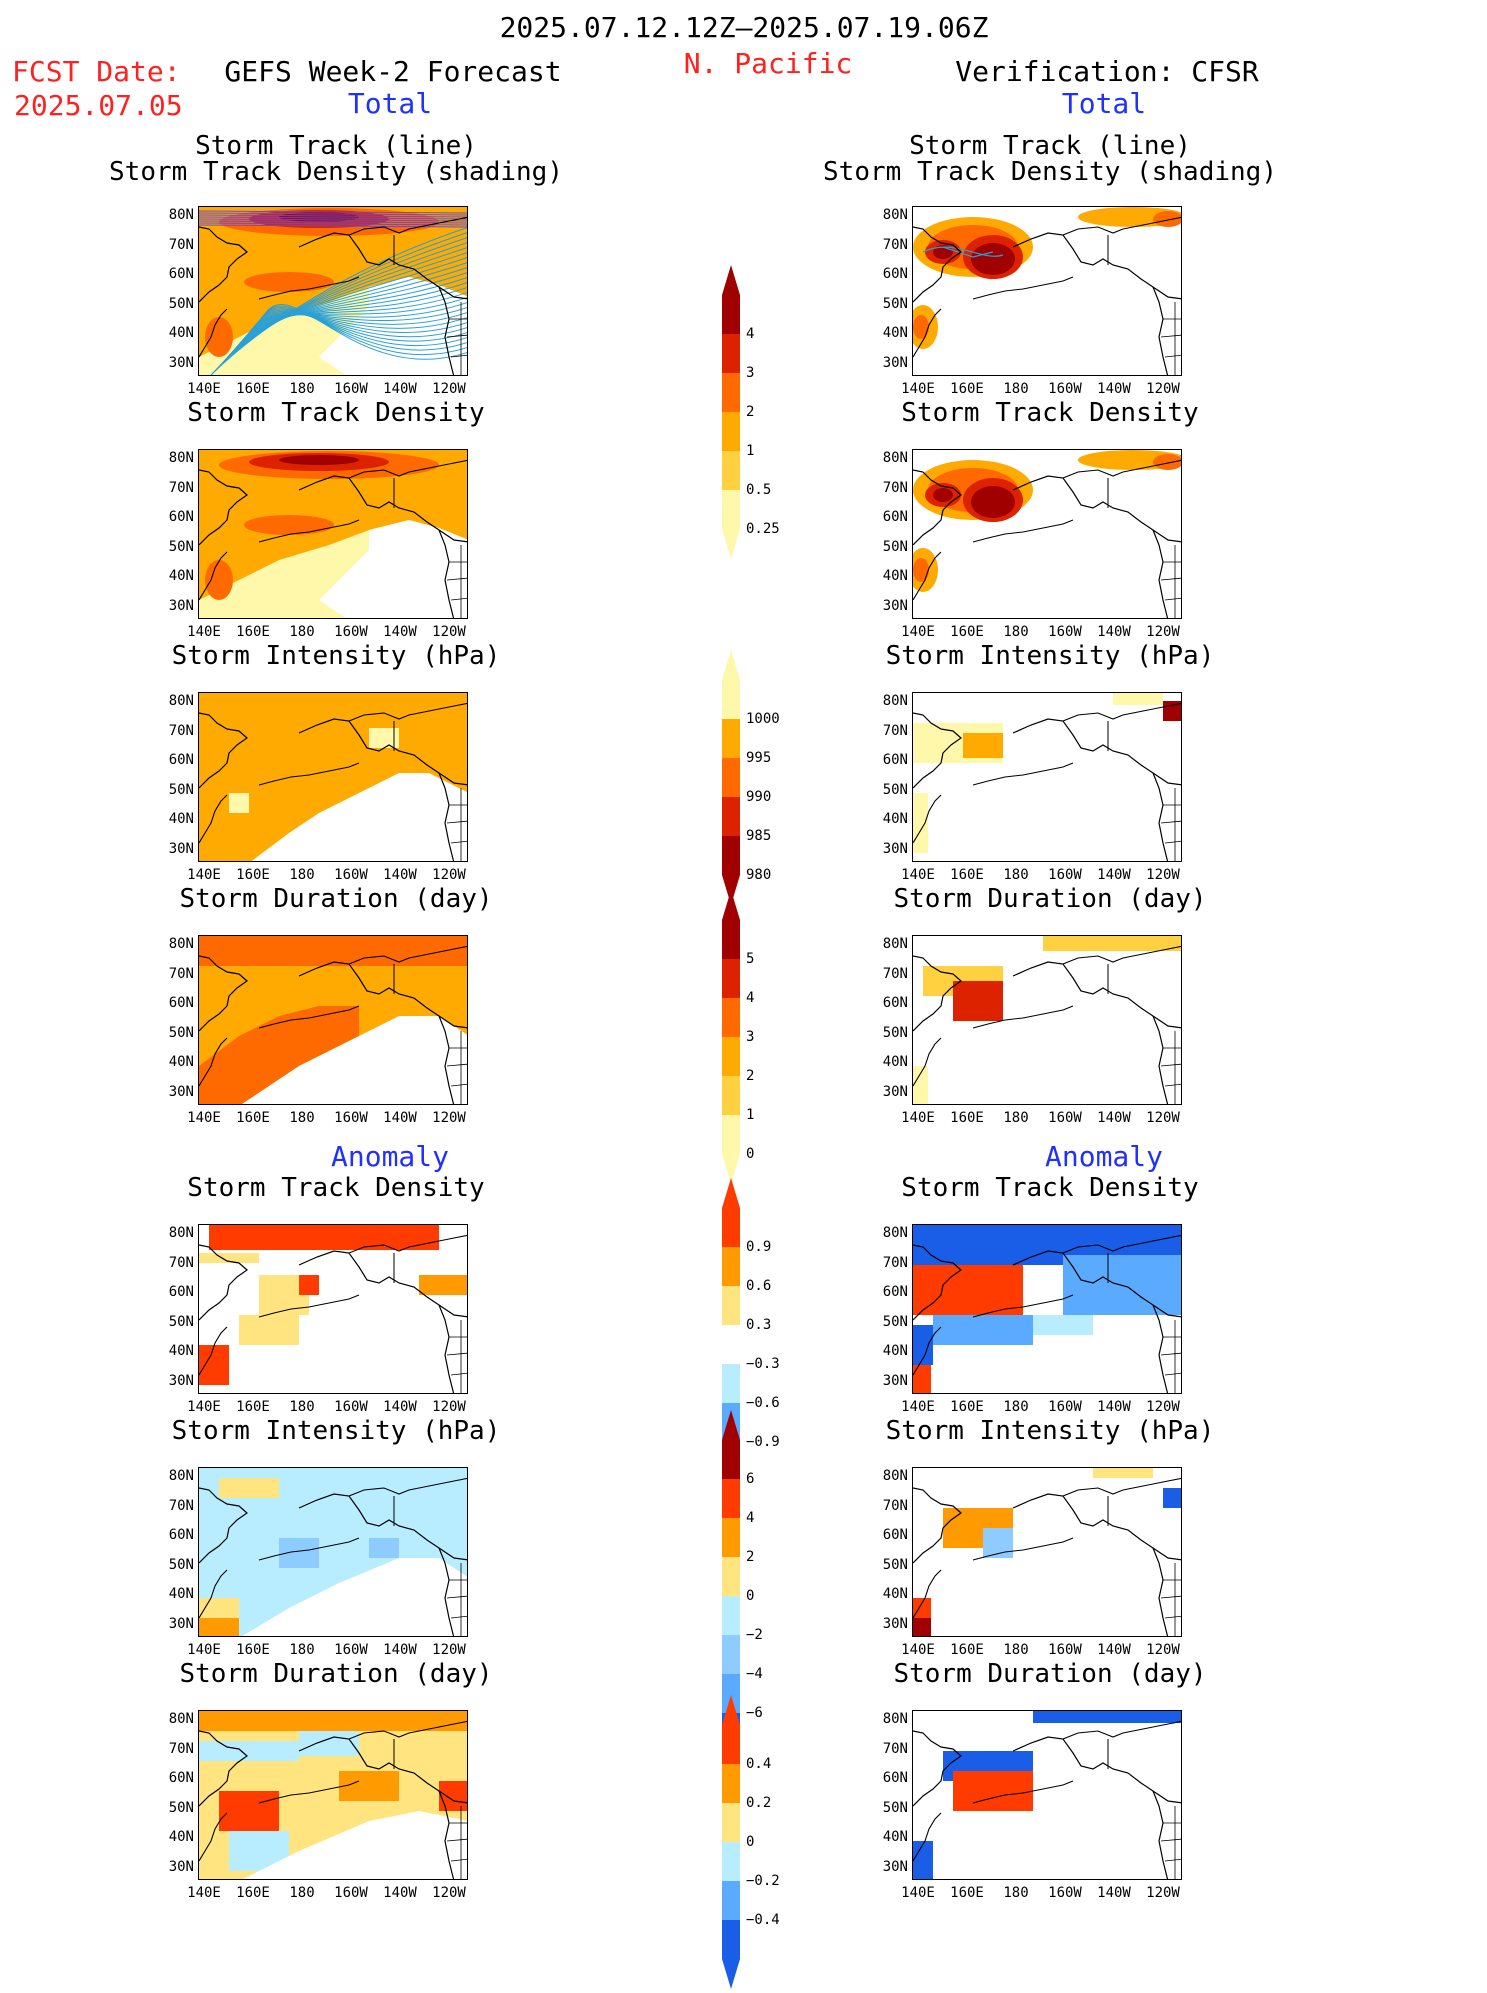 The height and width of the screenshot is (1993, 1487). I want to click on colorbar-label: −0.6, so click(763, 1403).